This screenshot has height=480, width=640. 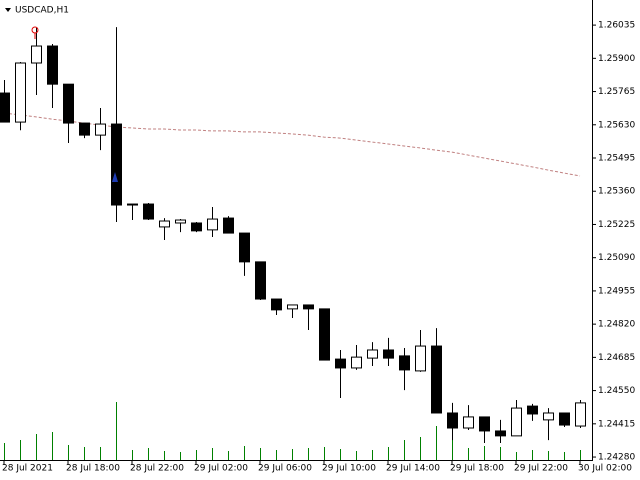 What do you see at coordinates (42, 11) in the screenshot?
I see `chart-title: USDCAD,H1` at bounding box center [42, 11].